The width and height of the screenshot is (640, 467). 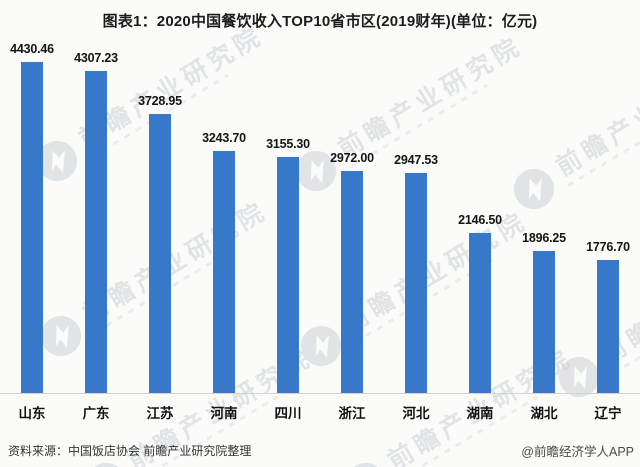 What do you see at coordinates (320, 412) in the screenshot?
I see `x-axis-labels: 山东 广东 江苏 河南 四川 浙江 河北 湖南 湖北 辽宁` at bounding box center [320, 412].